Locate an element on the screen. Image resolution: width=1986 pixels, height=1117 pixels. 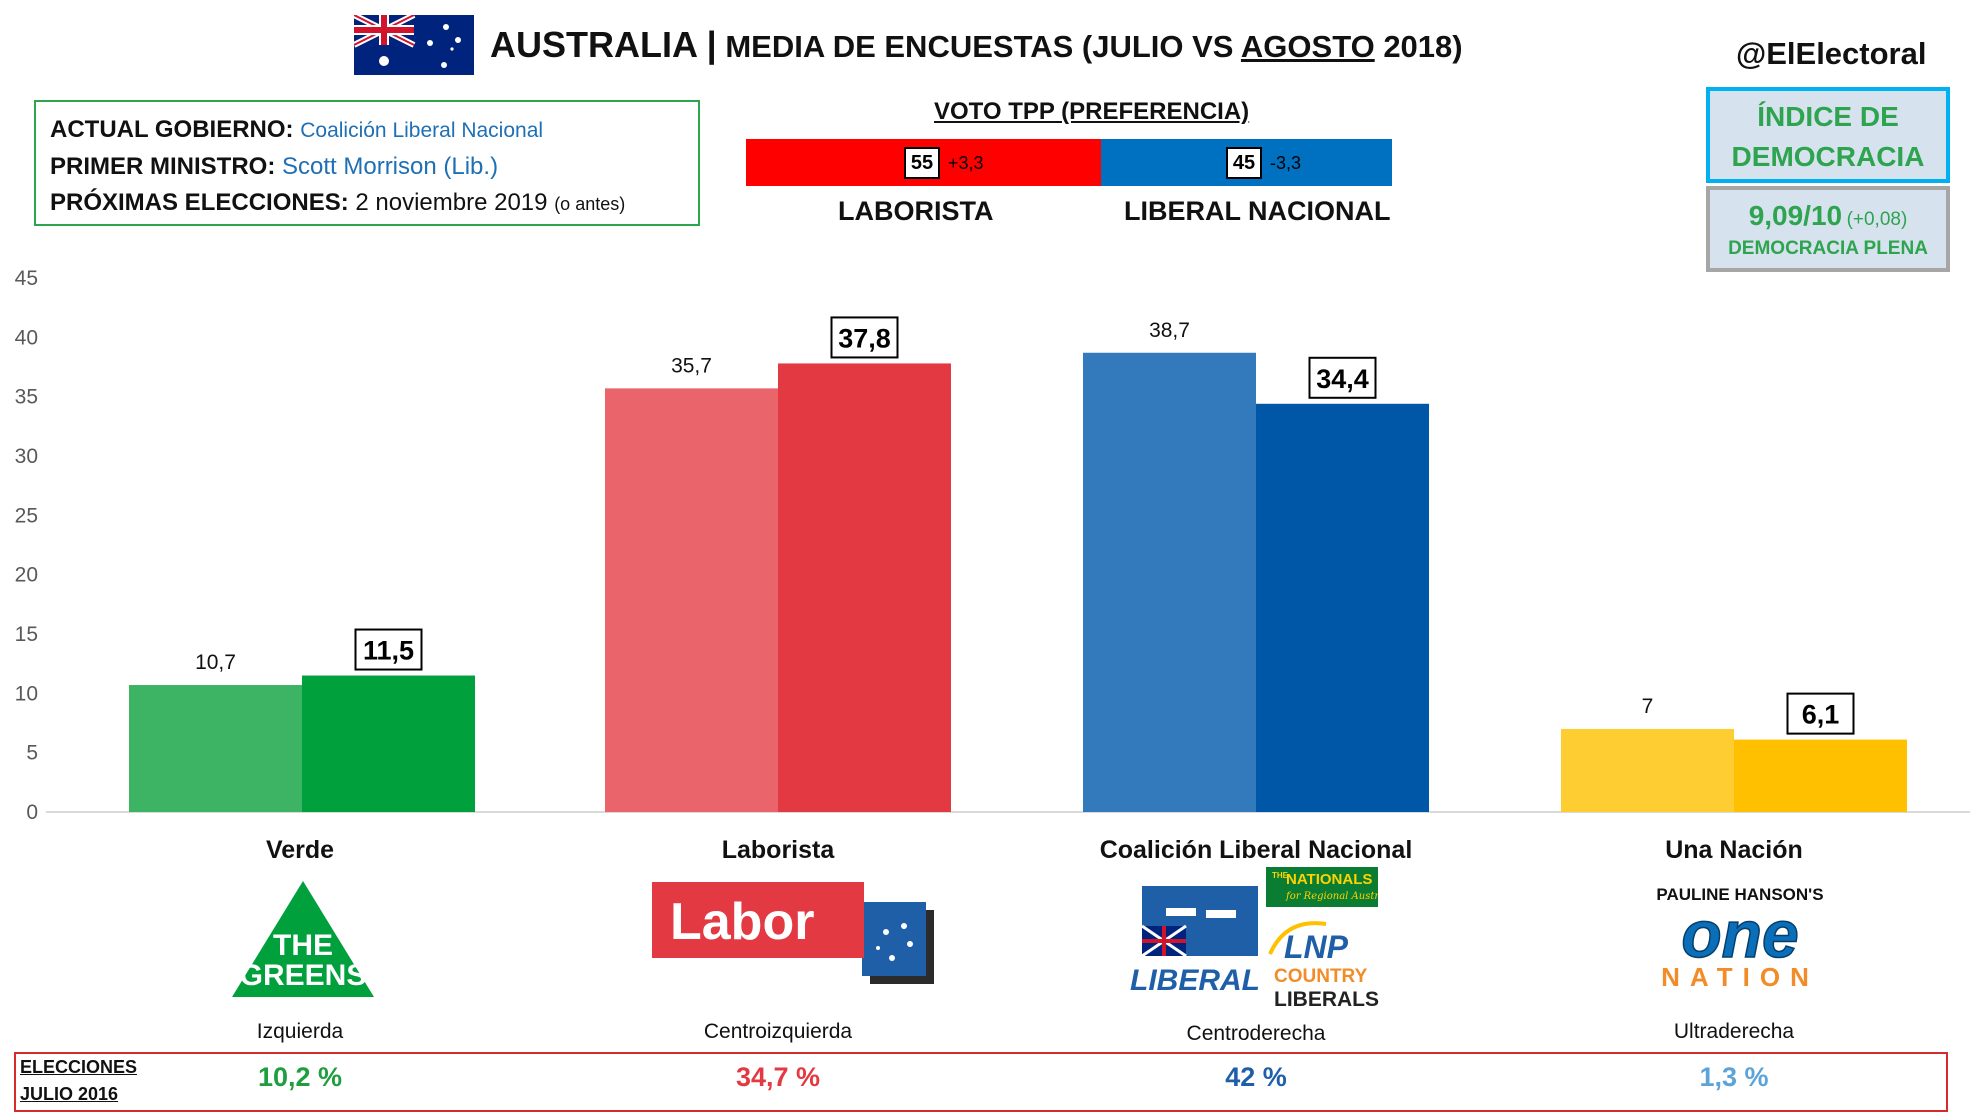
y-tick-label: 40 is located at coordinates (26, 337).